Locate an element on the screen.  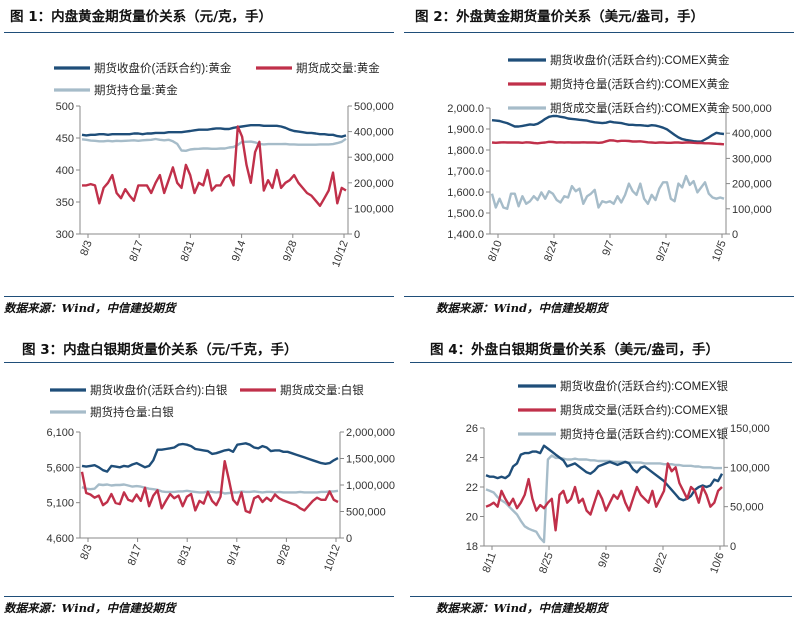
left-tick-label: 500 is located at coordinates (65, 107).